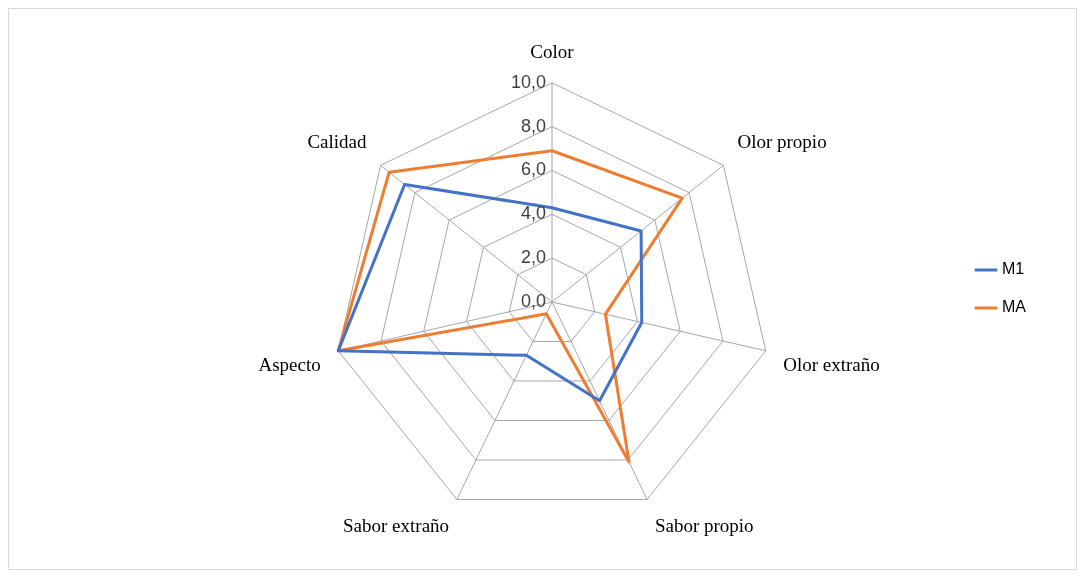 This screenshot has height=578, width=1085. Describe the element at coordinates (533, 125) in the screenshot. I see `y-tick-label: 8,0` at that location.